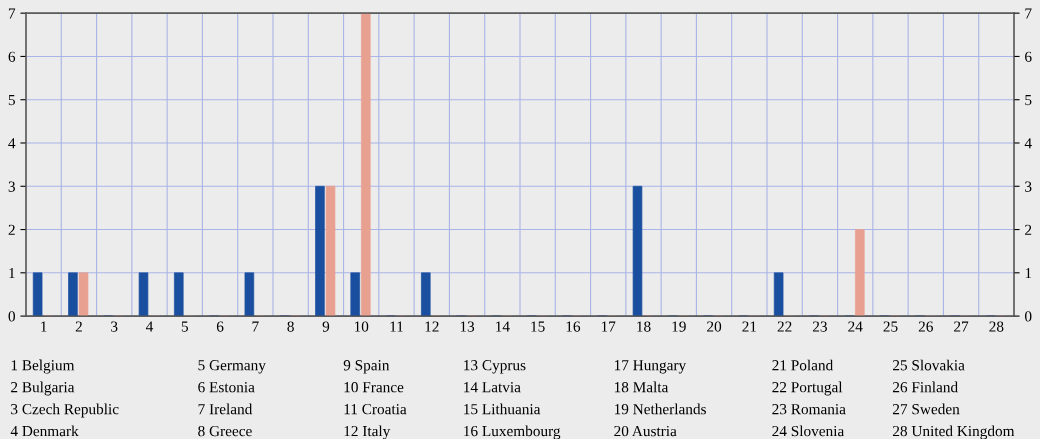  Describe the element at coordinates (255, 326) in the screenshot. I see `x-tick-label: 7` at that location.